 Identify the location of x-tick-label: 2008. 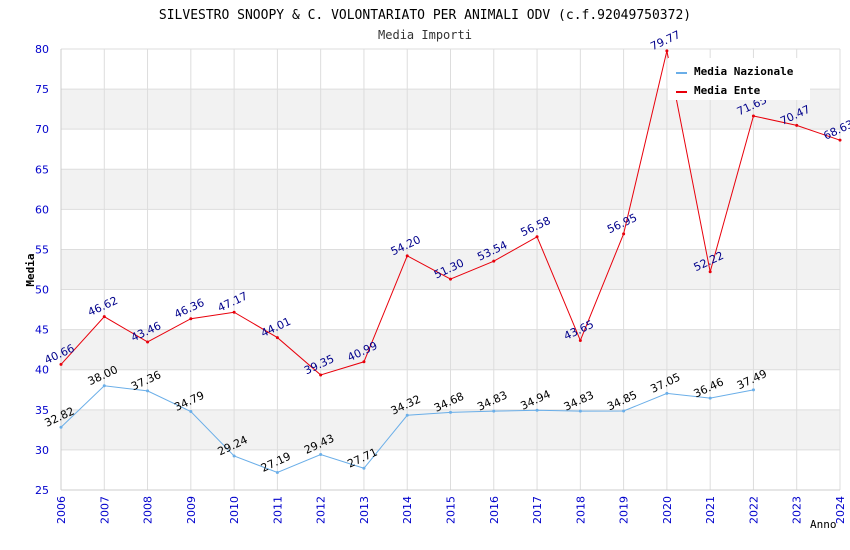
(148, 510).